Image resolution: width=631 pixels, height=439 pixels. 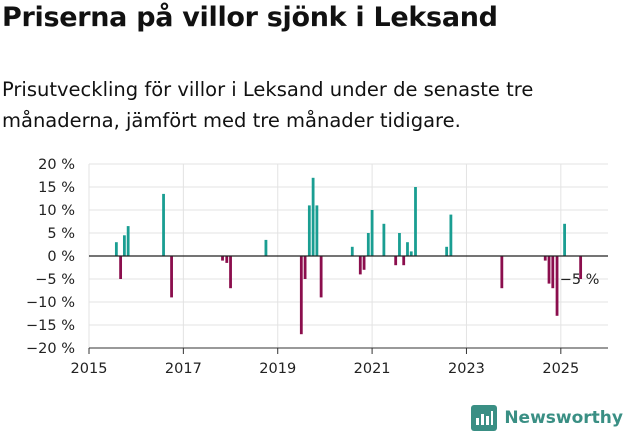 What do you see at coordinates (50, 303) in the screenshot?
I see `y-tick-label: −10 %` at bounding box center [50, 303].